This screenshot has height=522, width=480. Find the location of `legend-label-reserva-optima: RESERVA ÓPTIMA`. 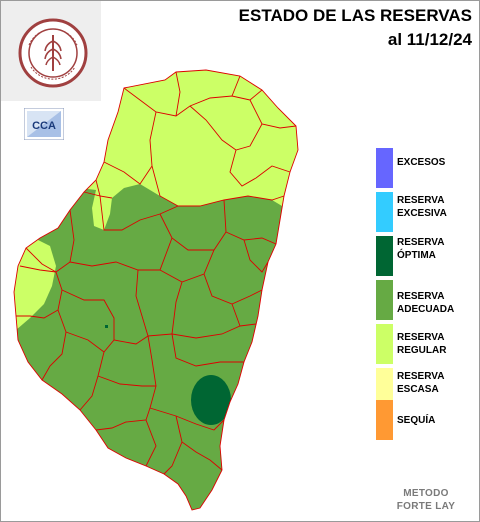

legend-label-reserva-optima: RESERVA ÓPTIMA is located at coordinates (421, 249).